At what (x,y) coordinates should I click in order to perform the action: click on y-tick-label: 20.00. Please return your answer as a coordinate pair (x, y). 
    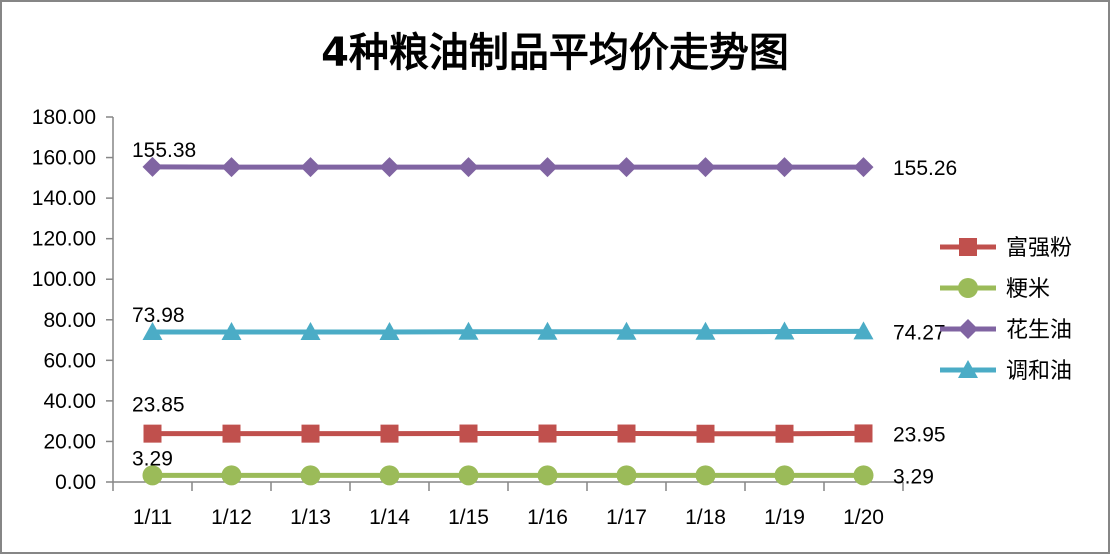
    Looking at the image, I should click on (69, 441).